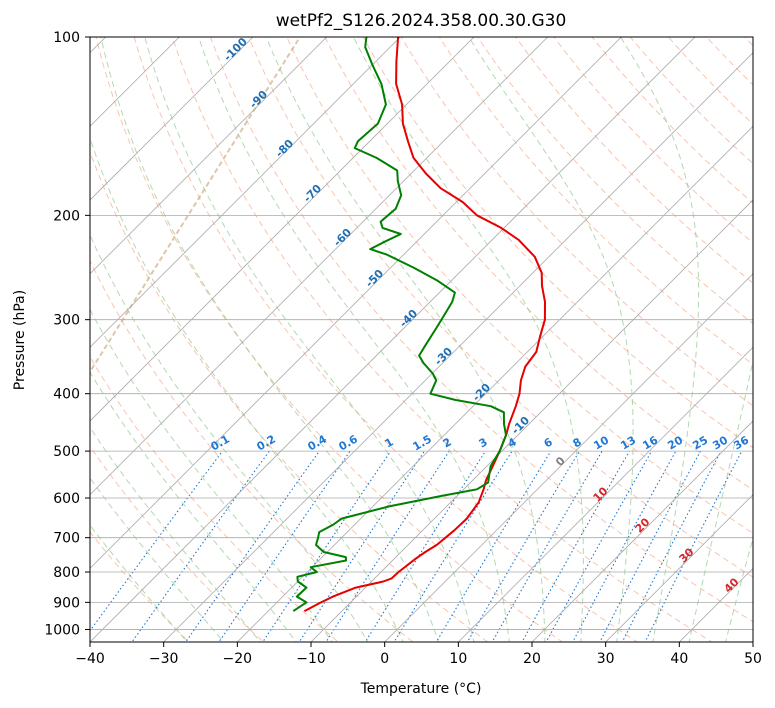 The height and width of the screenshot is (708, 775). I want to click on y-tick-label: 900, so click(66, 603).